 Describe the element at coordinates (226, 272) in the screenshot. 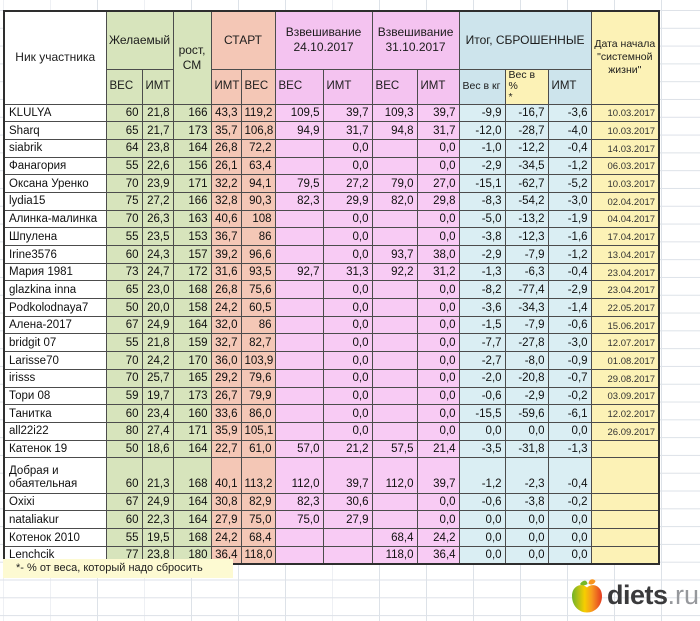

I see `cell-start-bmi: 31,6` at that location.